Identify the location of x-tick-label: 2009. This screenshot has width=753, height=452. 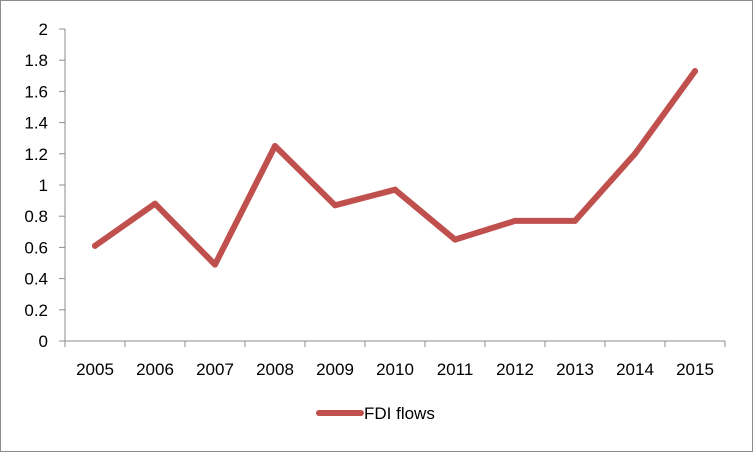
(335, 369).